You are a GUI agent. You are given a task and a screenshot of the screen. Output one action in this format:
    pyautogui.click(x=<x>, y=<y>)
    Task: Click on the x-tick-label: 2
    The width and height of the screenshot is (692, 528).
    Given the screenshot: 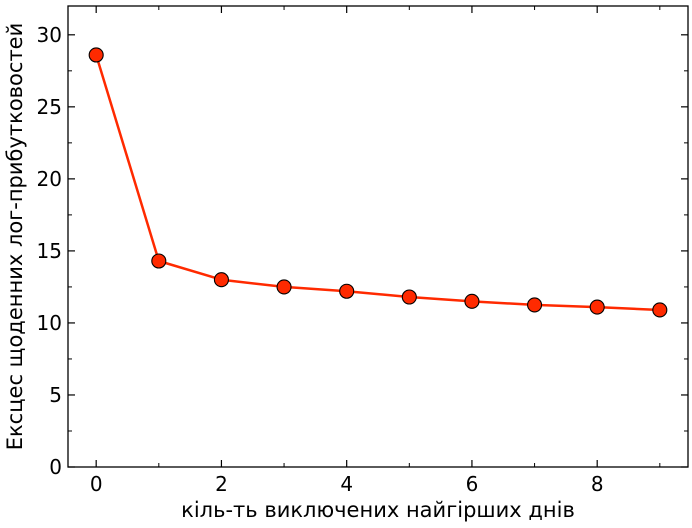 What is the action you would take?
    pyautogui.click(x=221, y=484)
    